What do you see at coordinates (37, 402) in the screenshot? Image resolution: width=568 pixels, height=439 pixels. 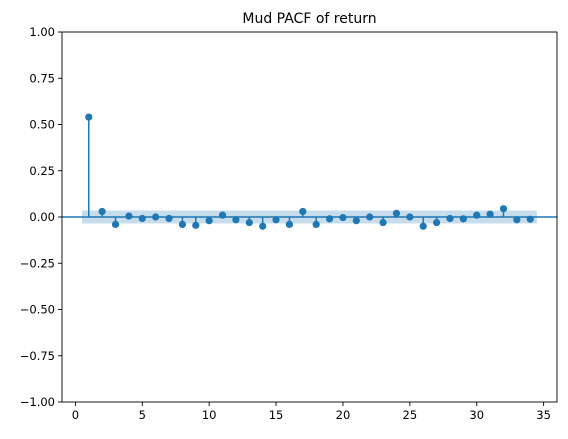 I see `y-tick-label: −1.00` at bounding box center [37, 402].